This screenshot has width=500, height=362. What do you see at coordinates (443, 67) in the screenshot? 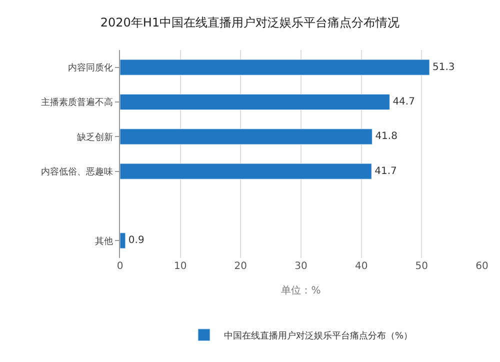
I see `data-label: 51.3` at bounding box center [443, 67].